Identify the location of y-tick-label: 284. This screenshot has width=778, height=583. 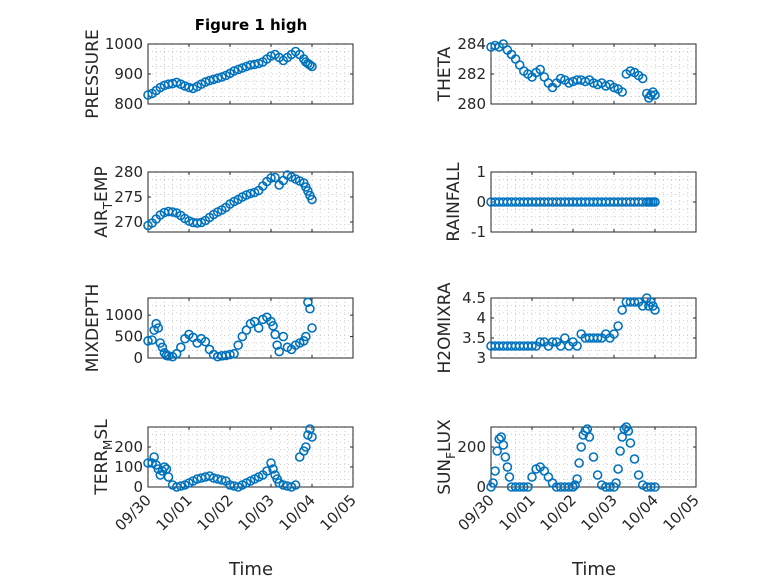
(471, 44).